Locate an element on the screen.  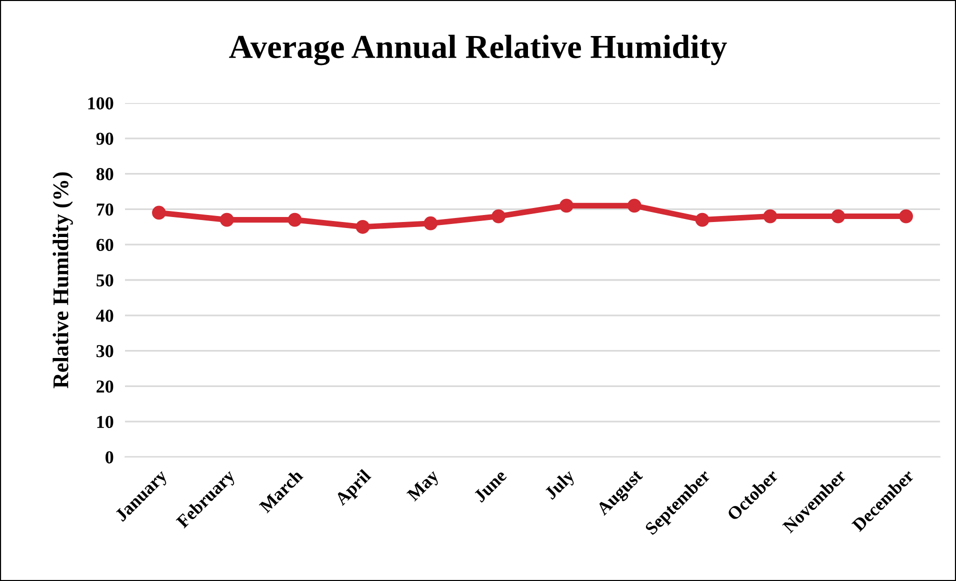
x-tick-label: May is located at coordinates (424, 486).